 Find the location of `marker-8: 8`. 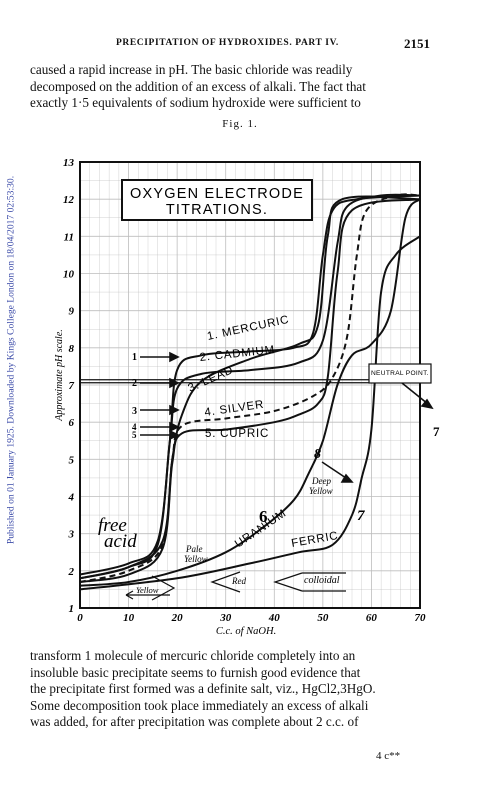

marker-8: 8 is located at coordinates (317, 454).